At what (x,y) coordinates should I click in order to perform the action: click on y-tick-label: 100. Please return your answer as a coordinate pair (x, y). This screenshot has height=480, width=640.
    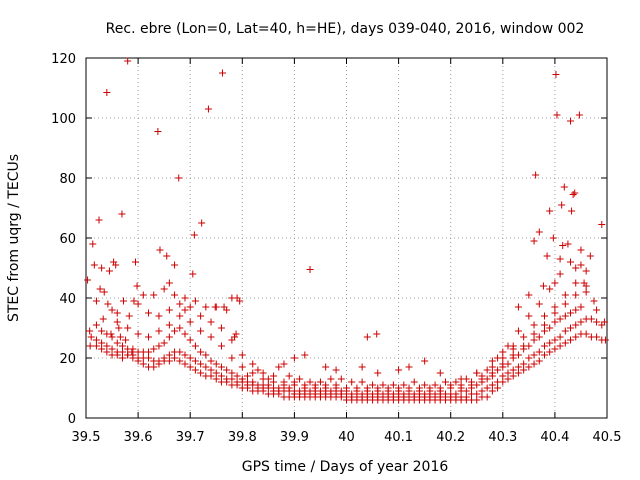
    Looking at the image, I should click on (63, 119).